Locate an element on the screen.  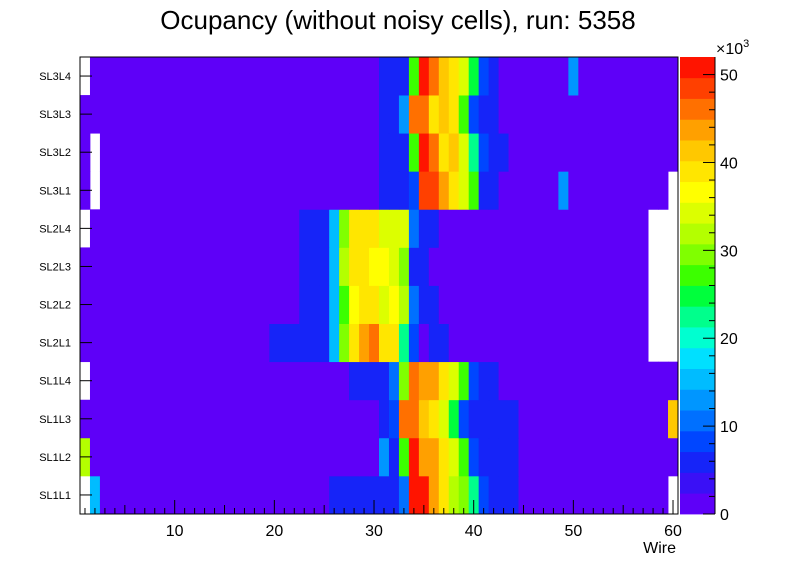
colorbar-multiplier-base: ×10 is located at coordinates (729, 49).